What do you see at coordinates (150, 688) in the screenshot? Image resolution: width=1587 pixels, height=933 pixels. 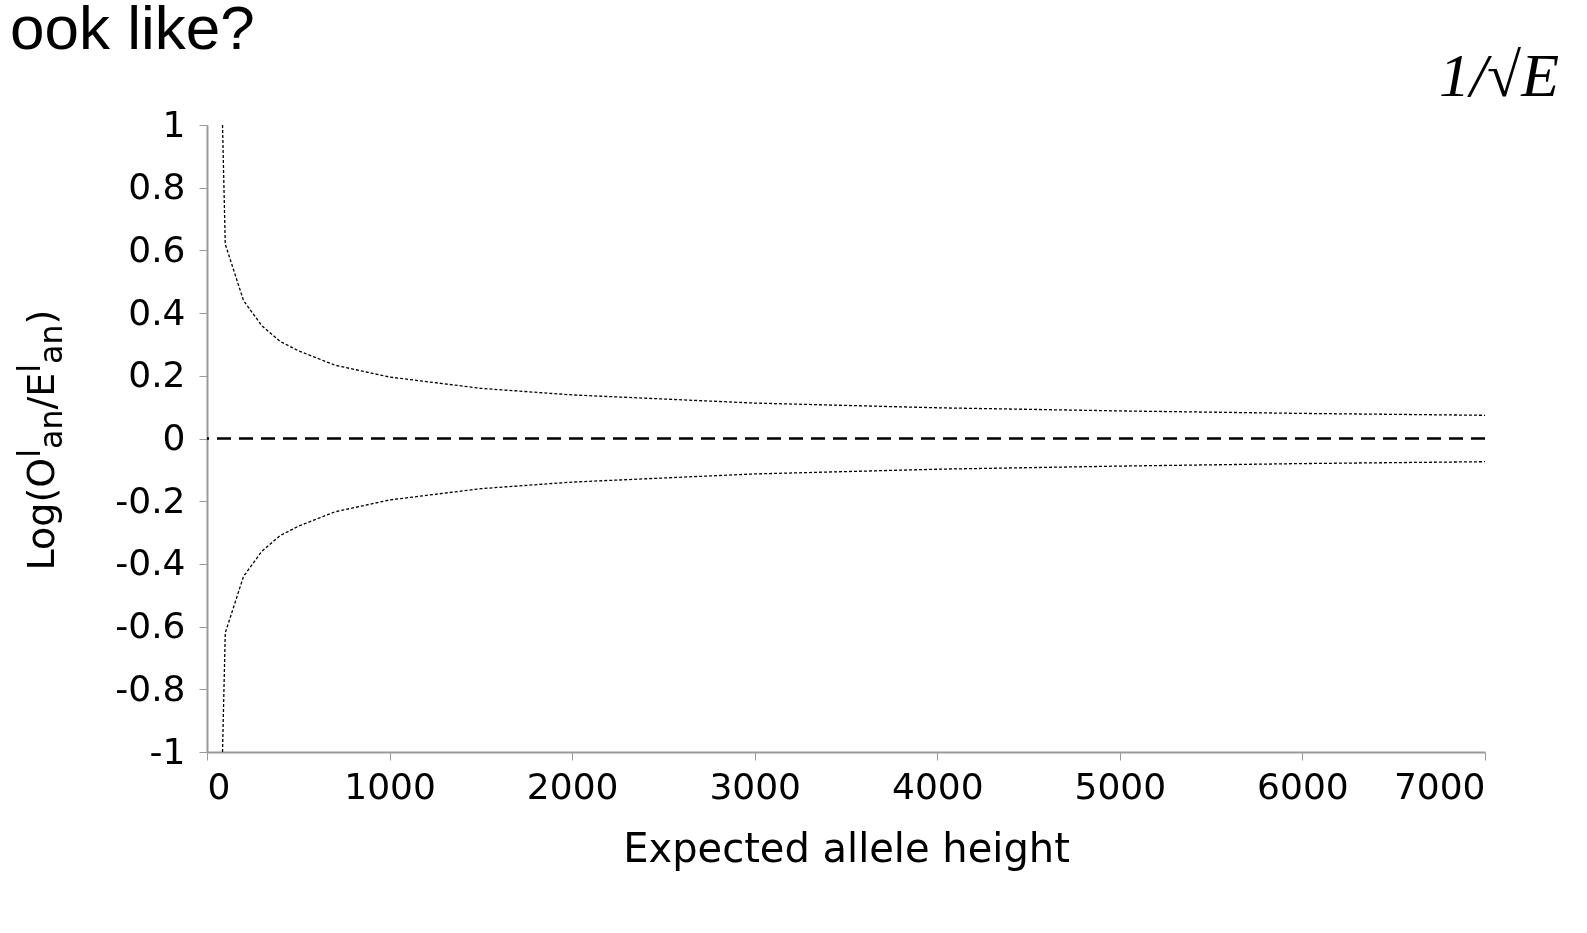 I see `y-tick-label: -0.8` at bounding box center [150, 688].